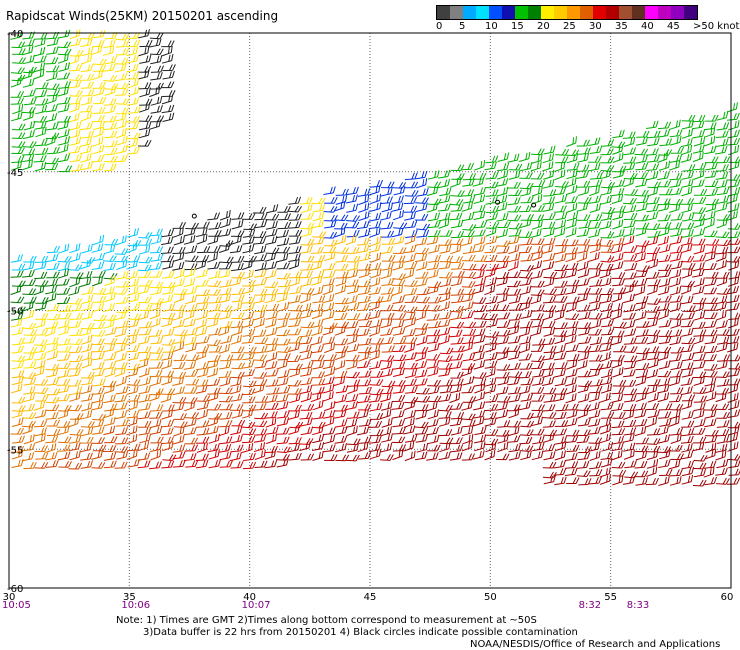  I want to click on page-title: Rapidscat Winds(25KM) 20150201 ascending, so click(142, 16).